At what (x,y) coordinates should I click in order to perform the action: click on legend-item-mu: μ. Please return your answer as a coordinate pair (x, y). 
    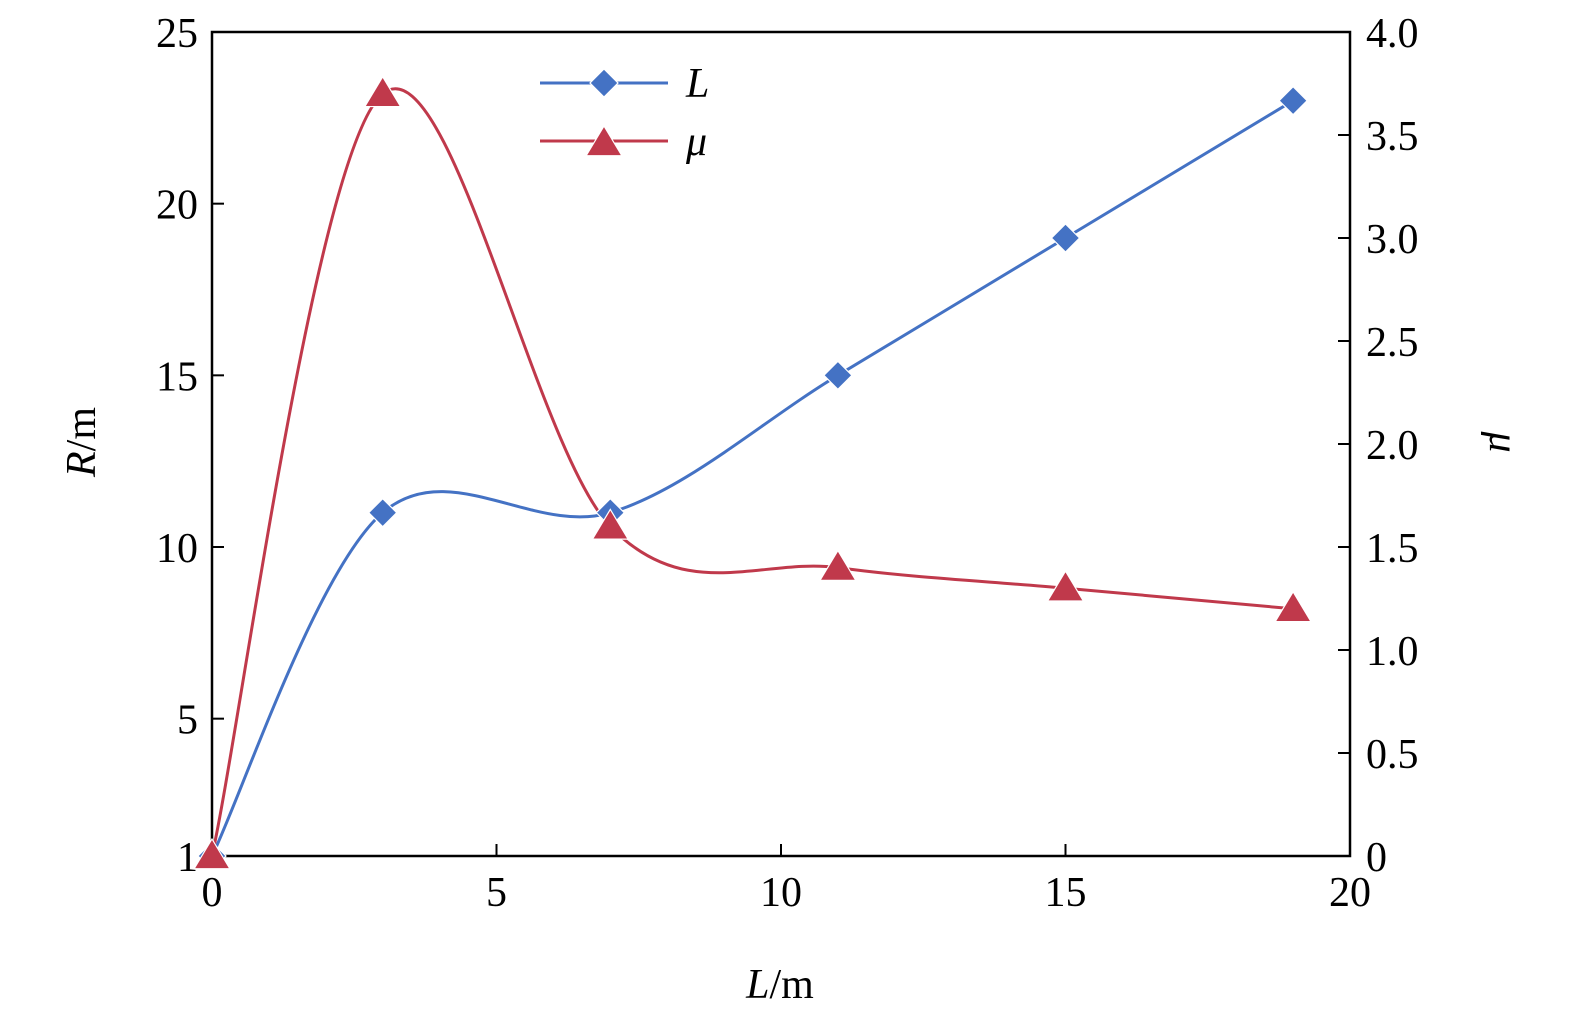
    Looking at the image, I should click on (623, 142).